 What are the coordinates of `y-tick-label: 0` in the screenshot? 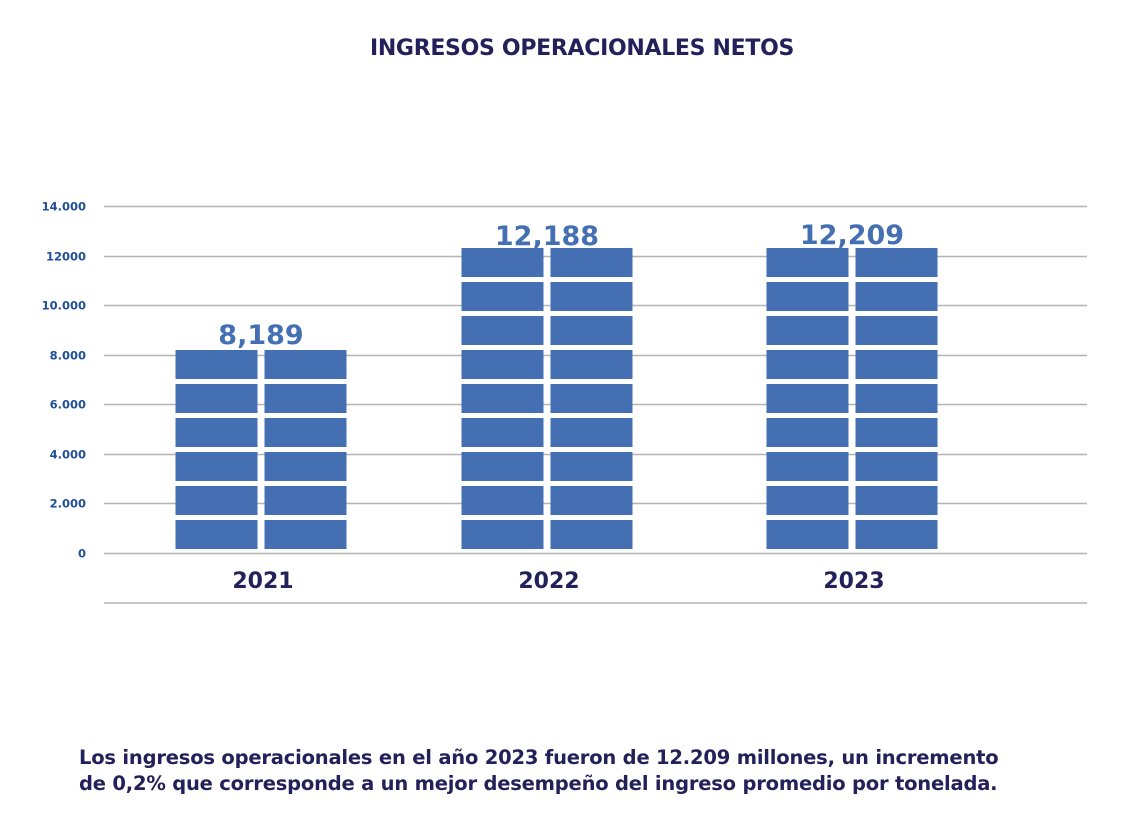 It's located at (82, 554).